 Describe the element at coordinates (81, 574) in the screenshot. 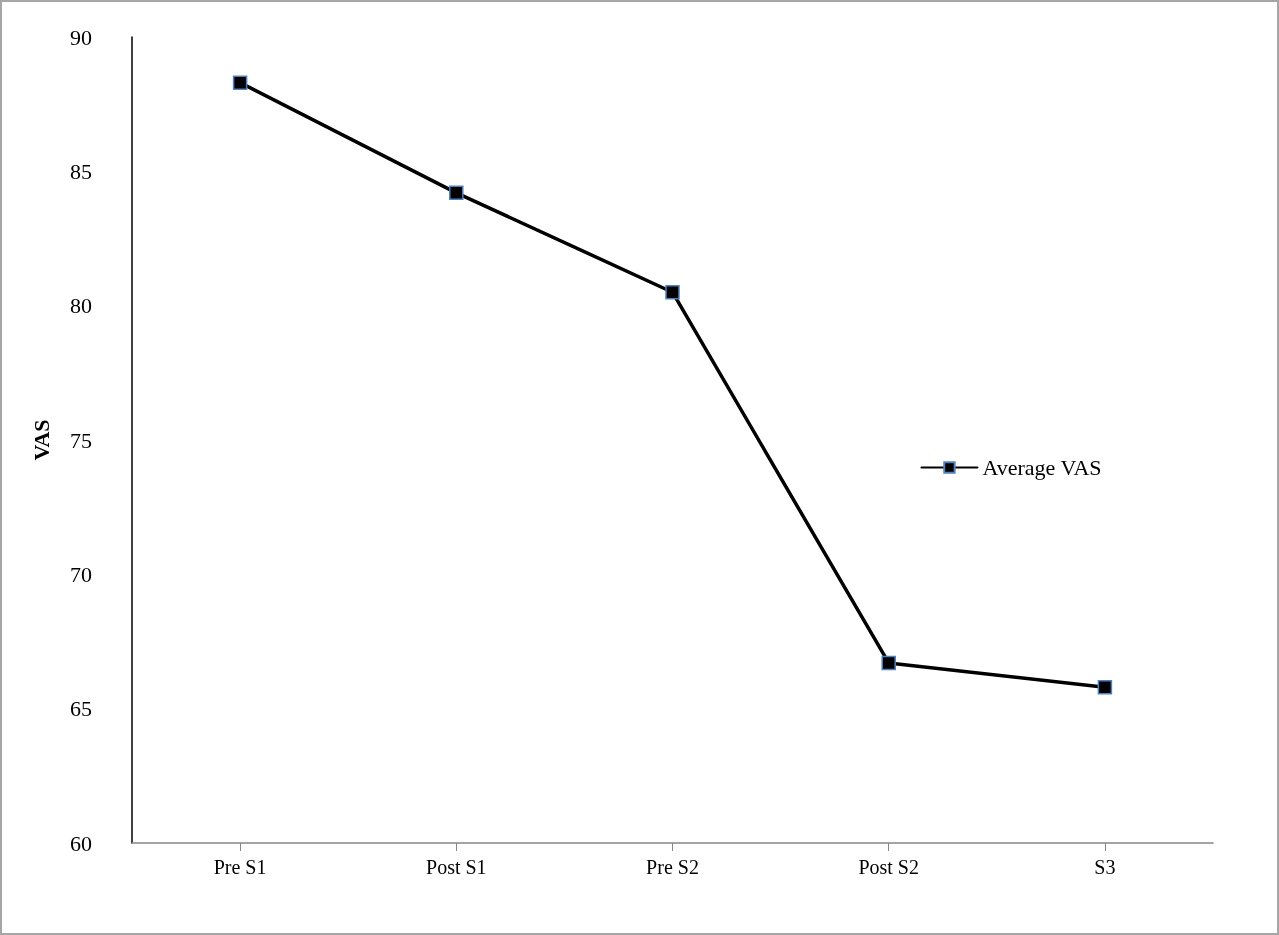

I see `y-tick-label: 70` at that location.